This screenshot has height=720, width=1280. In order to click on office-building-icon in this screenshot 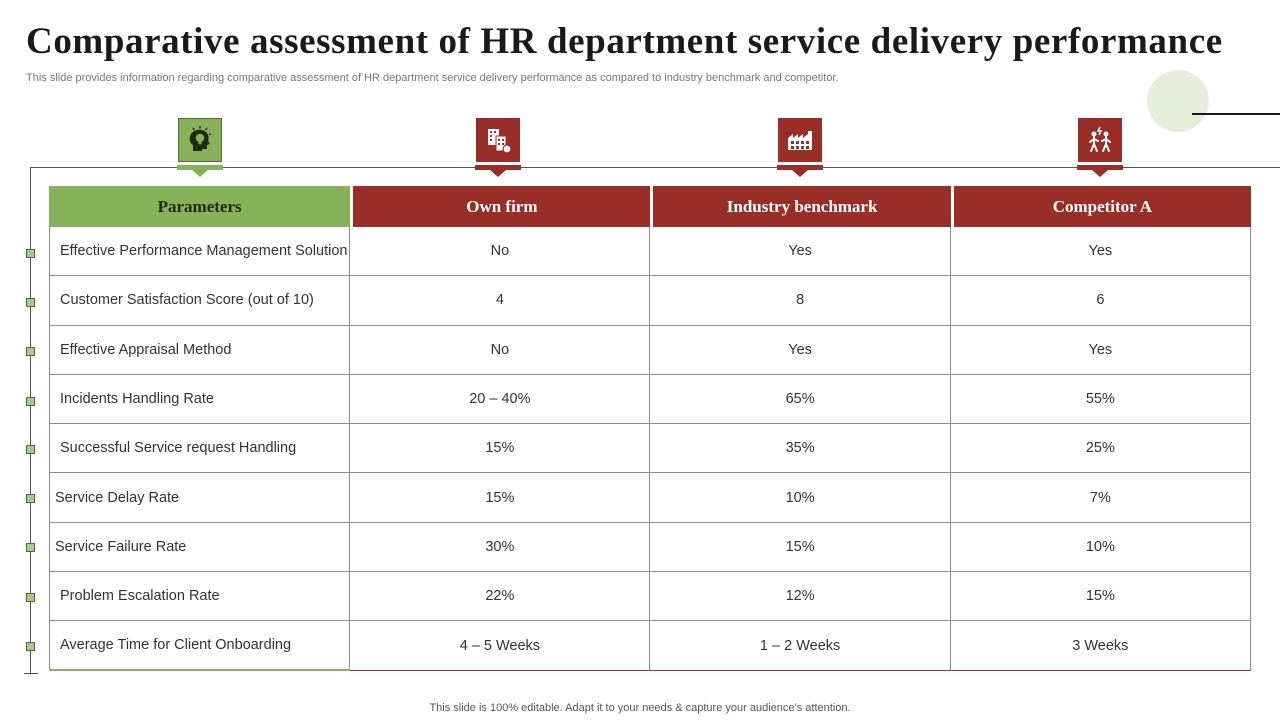, I will do `click(498, 140)`.